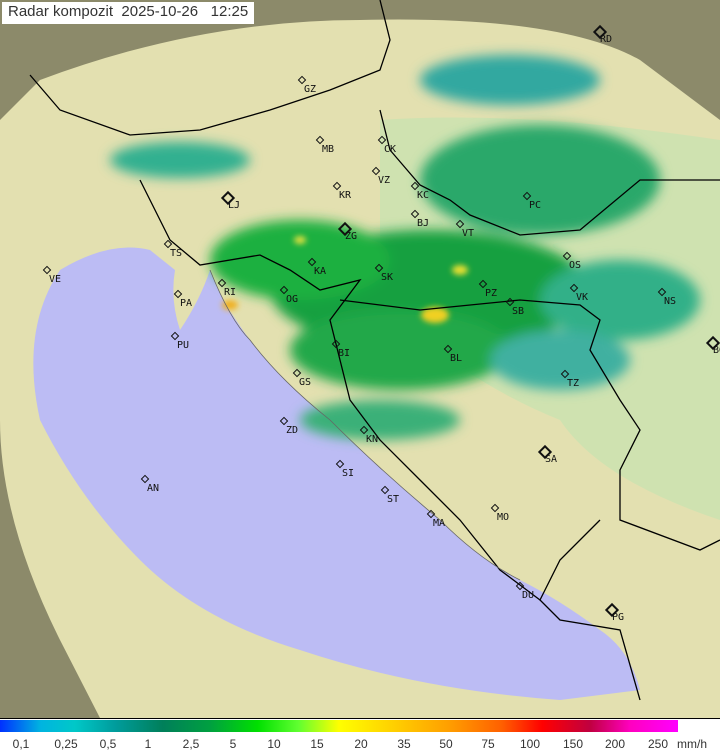 This screenshot has width=720, height=751. Describe the element at coordinates (320, 271) in the screenshot. I see `city-label: KA` at that location.